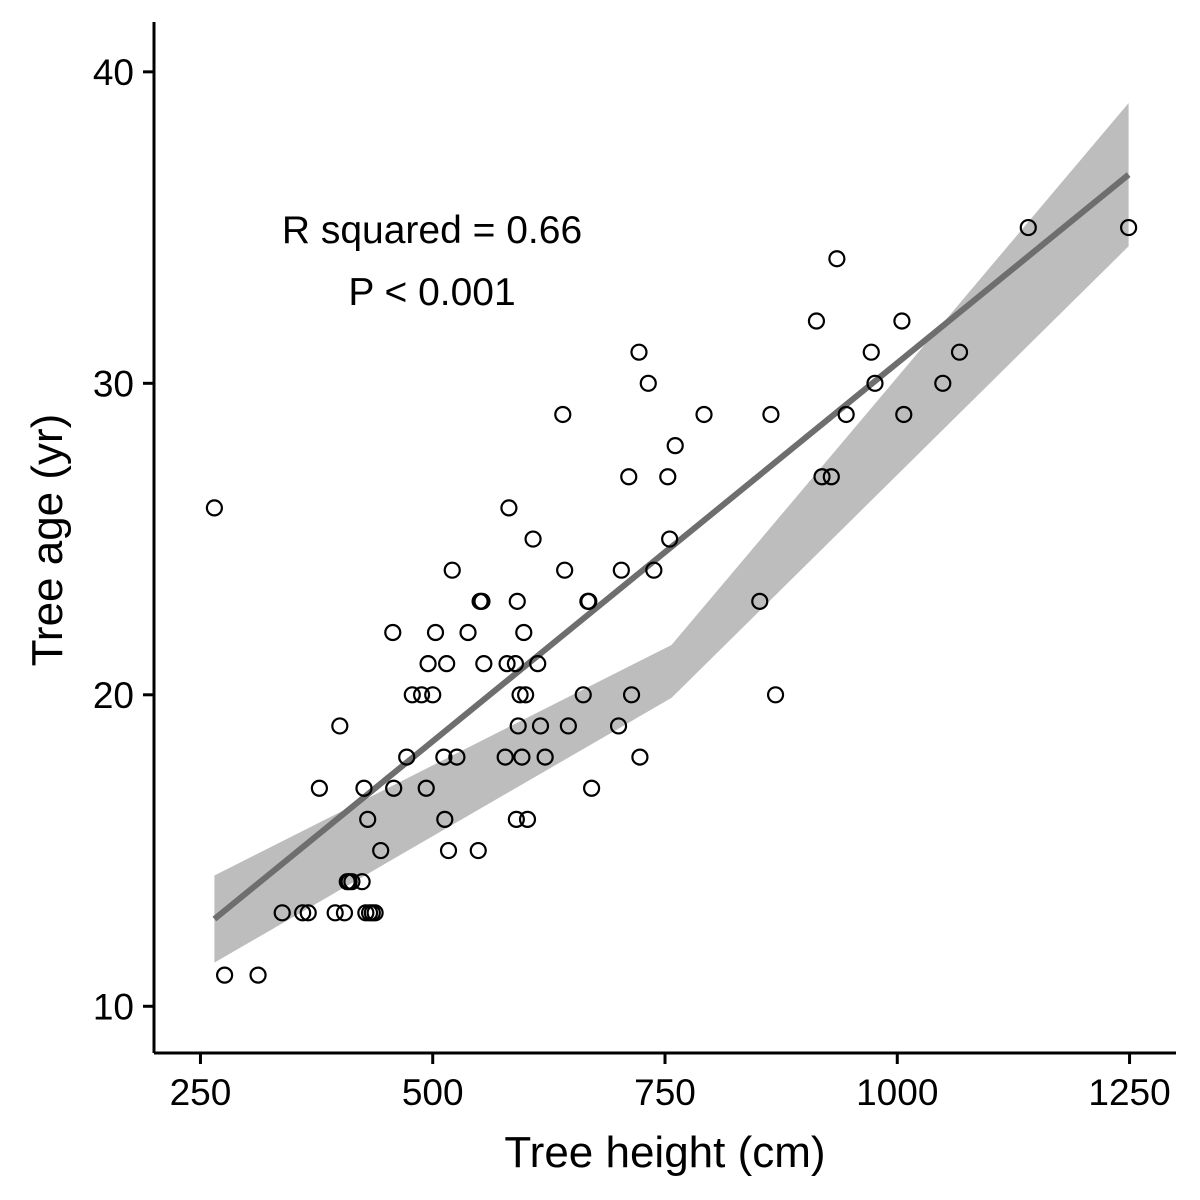 This screenshot has height=1200, width=1200. Describe the element at coordinates (431, 292) in the screenshot. I see `p-value-annotation: P < 0.001` at that location.